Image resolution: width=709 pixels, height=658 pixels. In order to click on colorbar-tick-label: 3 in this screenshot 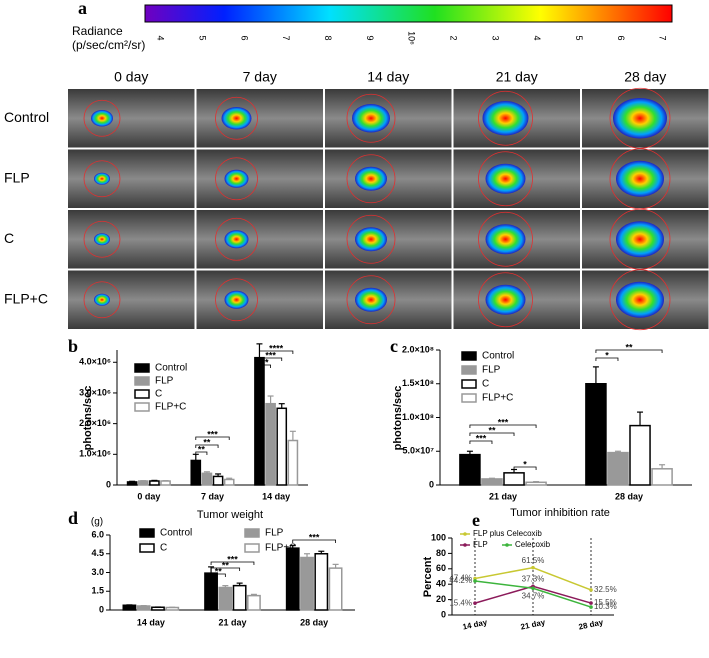, I will do `click(495, 37)`.